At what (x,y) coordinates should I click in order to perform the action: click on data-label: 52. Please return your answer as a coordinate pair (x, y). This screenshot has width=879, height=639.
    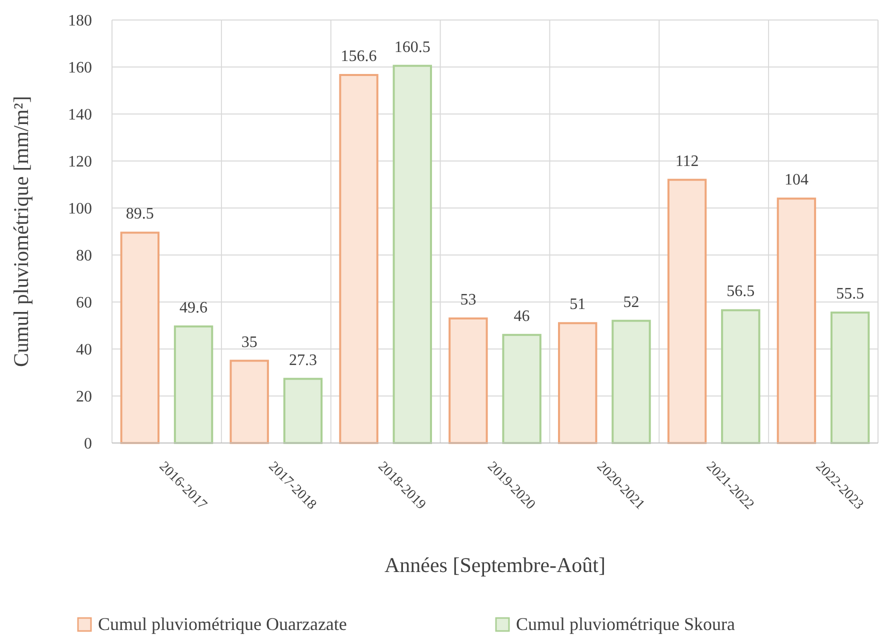
    Looking at the image, I should click on (631, 302).